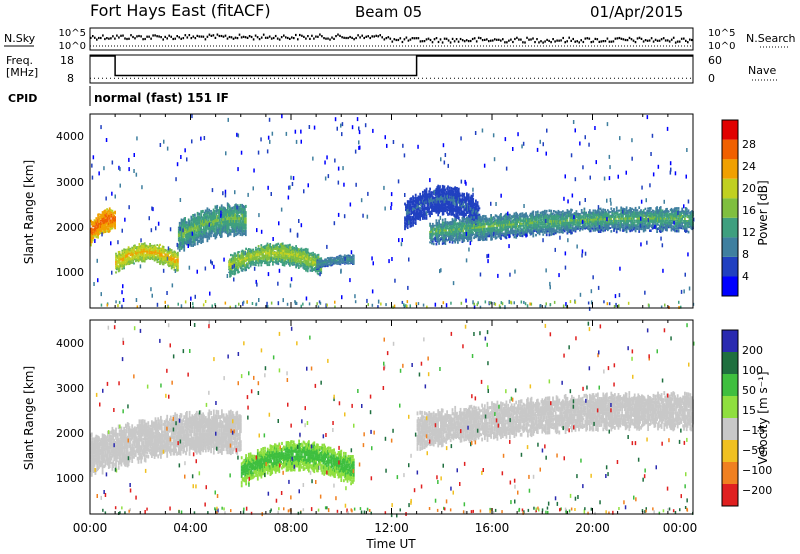  I want to click on freq-left-tick-top: 18, so click(67, 60).